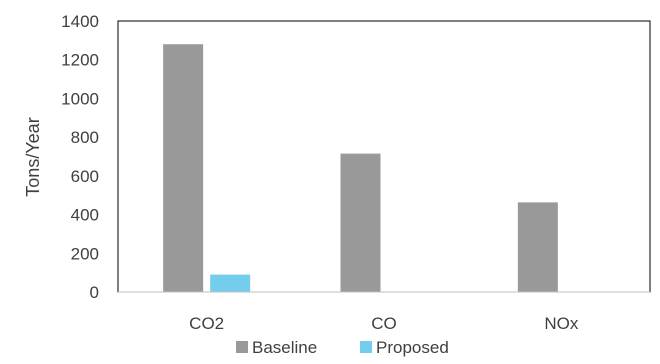  I want to click on y-tick-label: 1000, so click(80, 98).